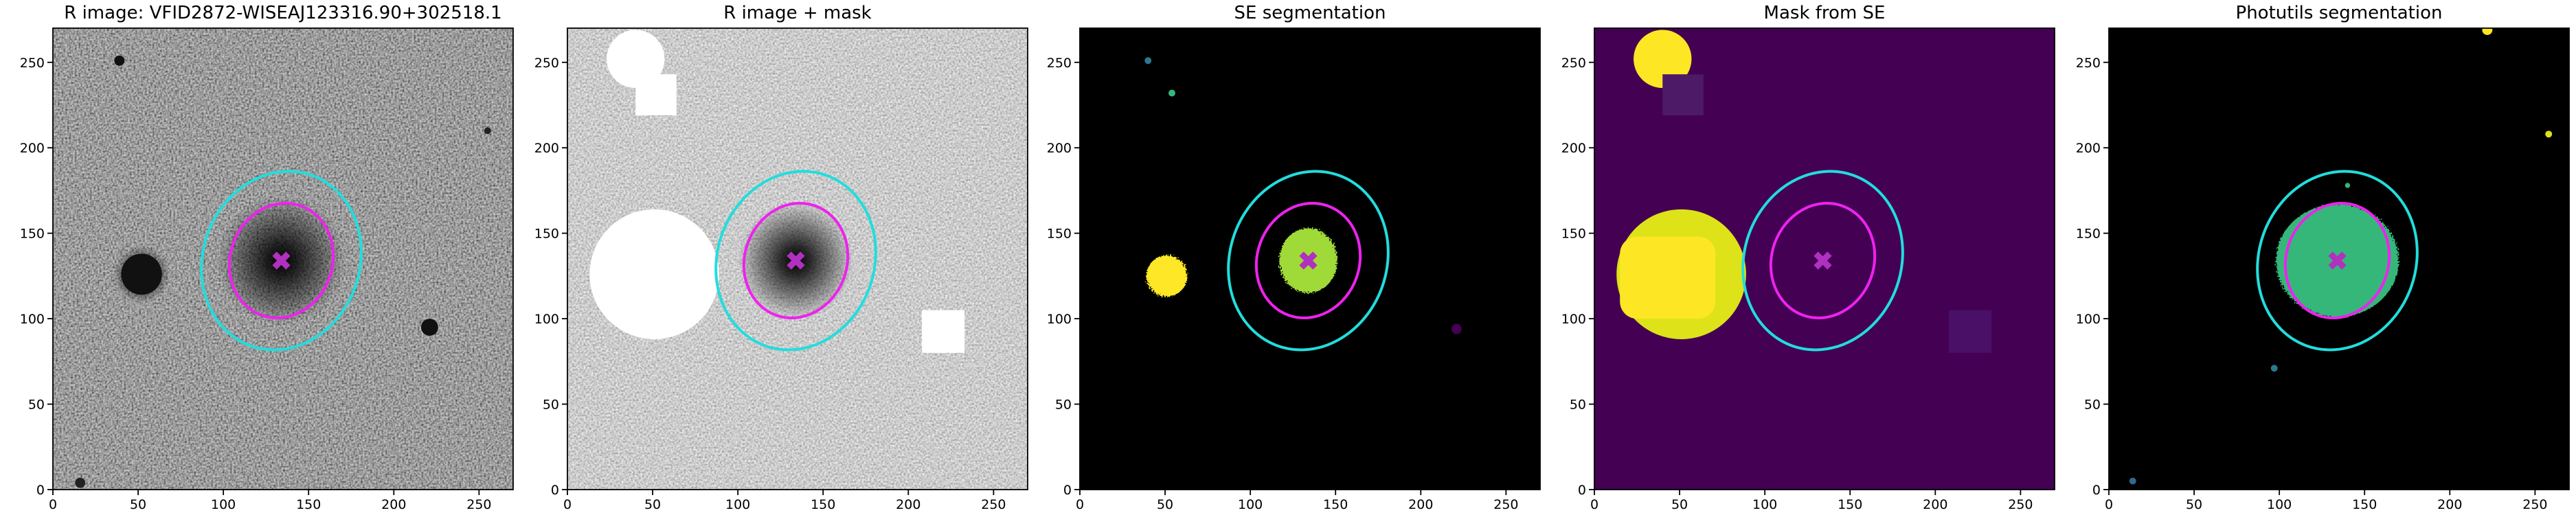 The image size is (2576, 515). I want to click on panel-title: SE segmentation, so click(1310, 13).